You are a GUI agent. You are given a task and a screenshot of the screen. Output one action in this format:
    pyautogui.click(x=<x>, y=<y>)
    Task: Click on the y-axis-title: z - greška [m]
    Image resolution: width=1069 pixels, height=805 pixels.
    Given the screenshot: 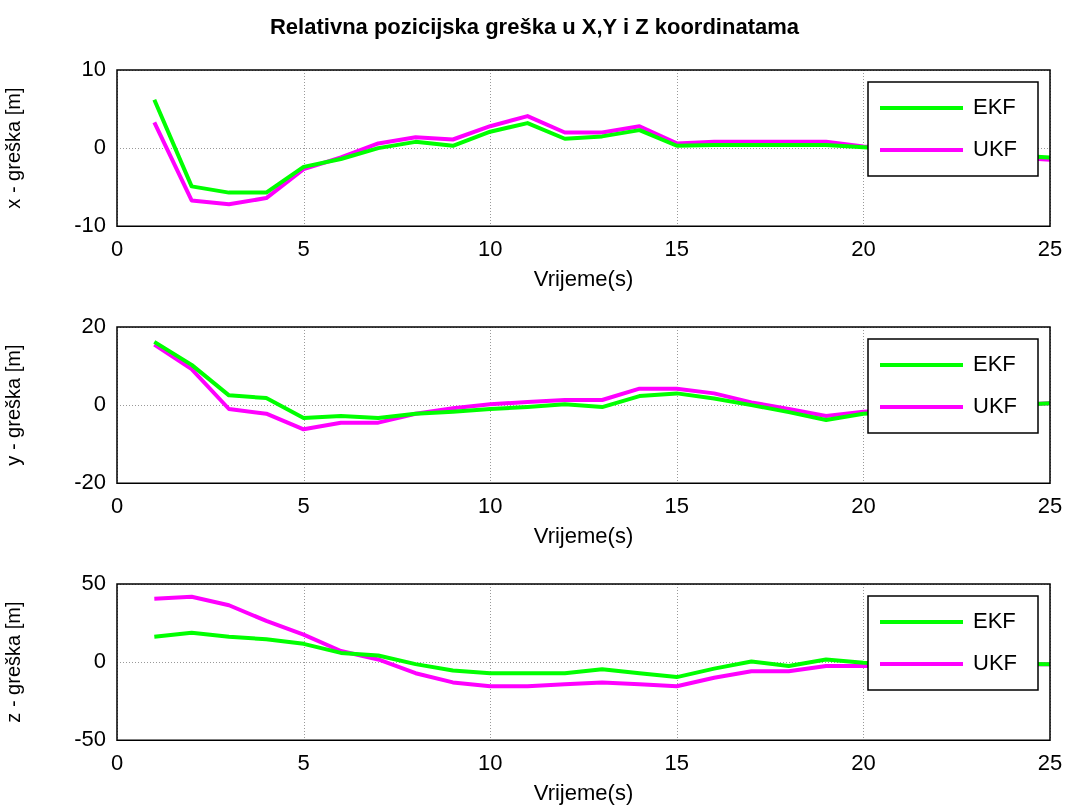 What is the action you would take?
    pyautogui.click(x=12, y=662)
    